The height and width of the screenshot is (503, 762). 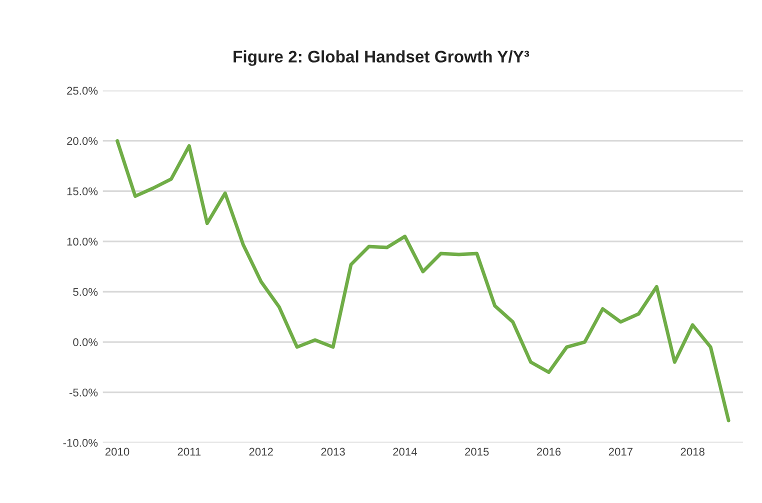 I want to click on x-tick-label: 2017, so click(x=620, y=452).